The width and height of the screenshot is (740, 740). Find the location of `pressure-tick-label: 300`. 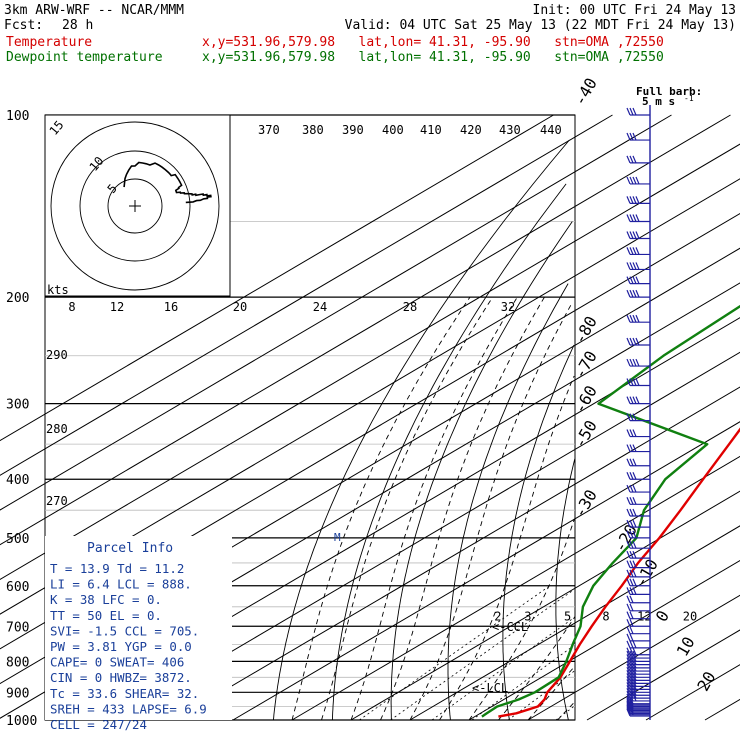

pressure-tick-label: 300 is located at coordinates (17, 405).